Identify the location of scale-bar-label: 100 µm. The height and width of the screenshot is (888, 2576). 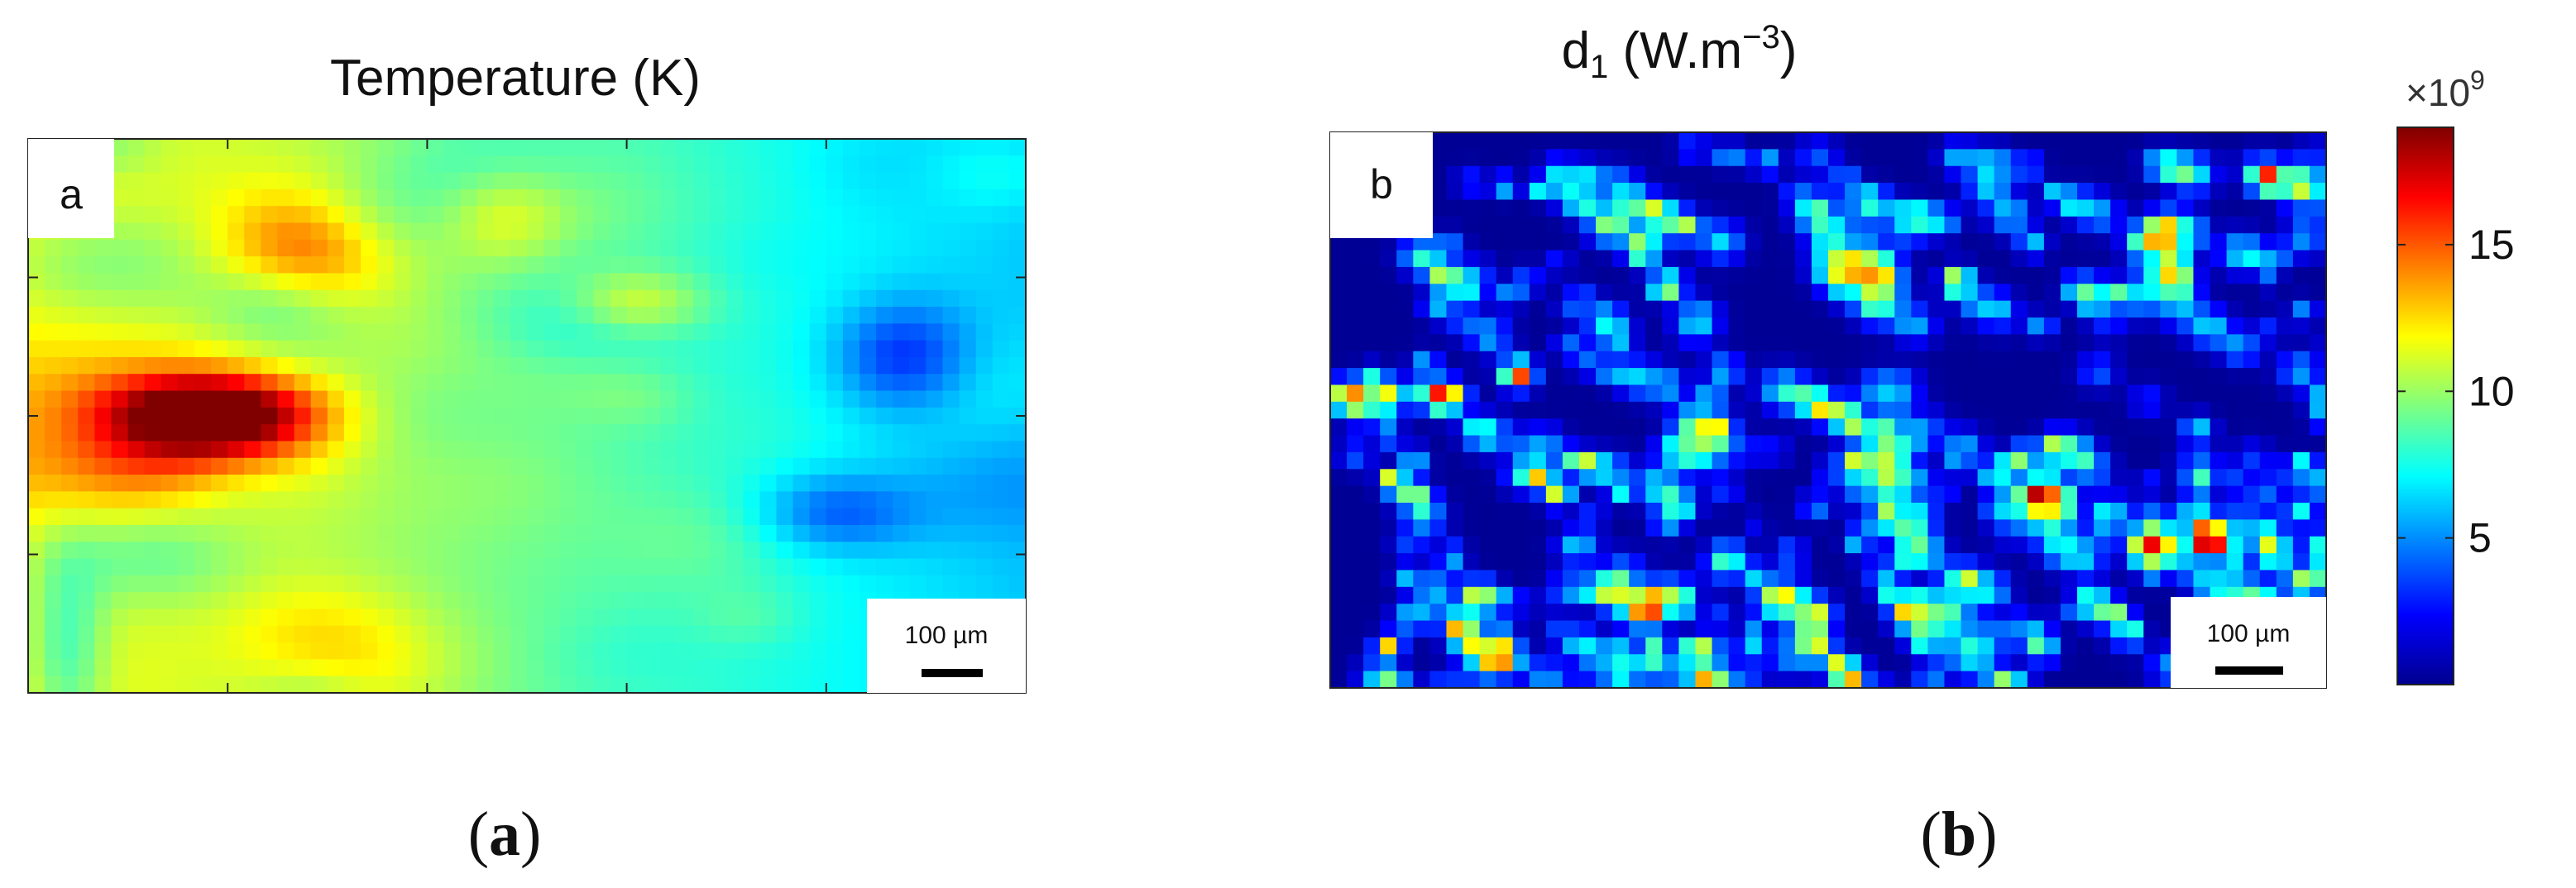
(947, 635).